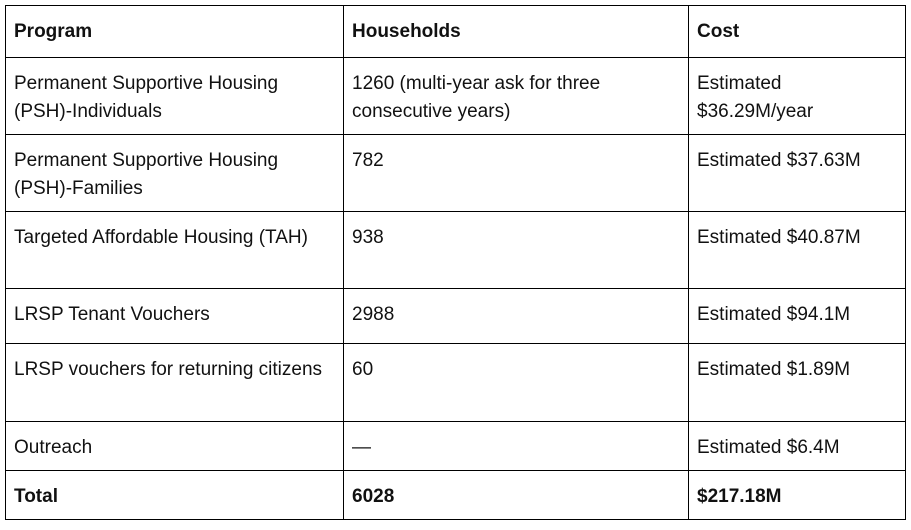 This screenshot has width=911, height=530. Describe the element at coordinates (797, 31) in the screenshot. I see `table-cell: Cost` at that location.